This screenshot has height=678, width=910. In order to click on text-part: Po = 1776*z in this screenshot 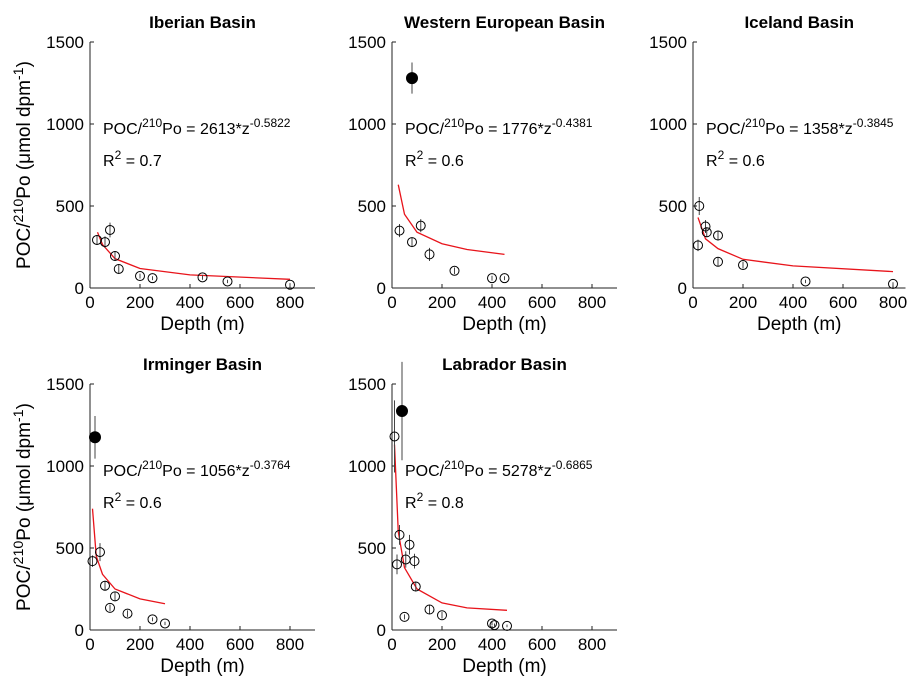, I will do `click(508, 129)`.